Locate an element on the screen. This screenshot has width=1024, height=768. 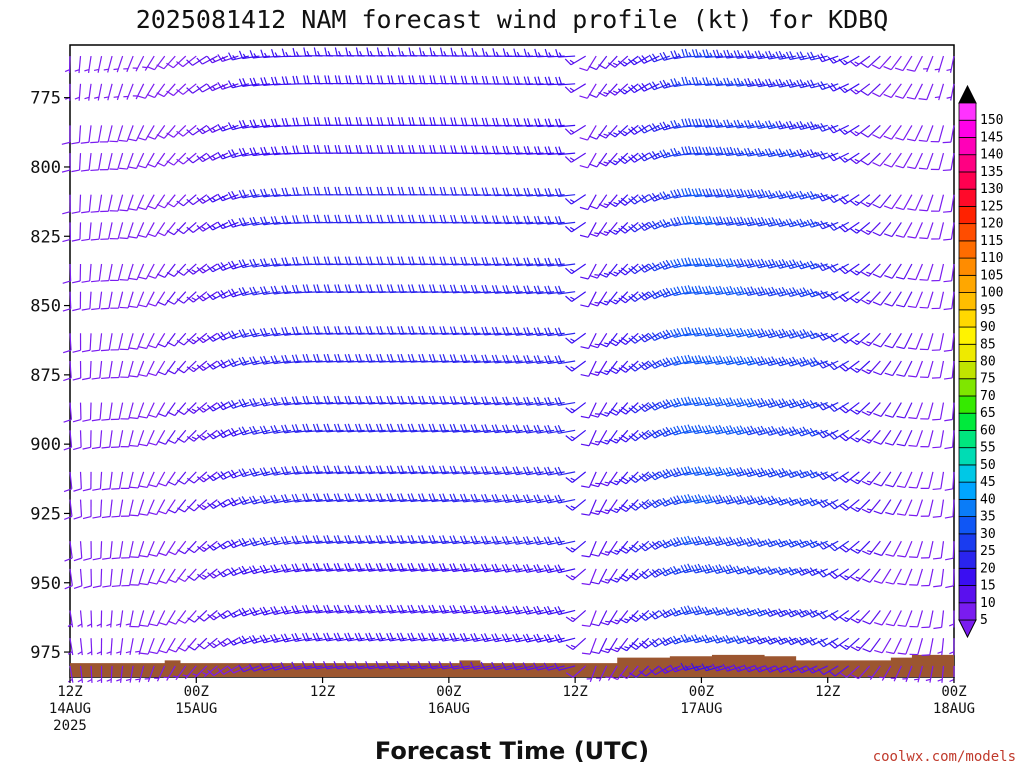
colorbar-label: 35 is located at coordinates (988, 517).